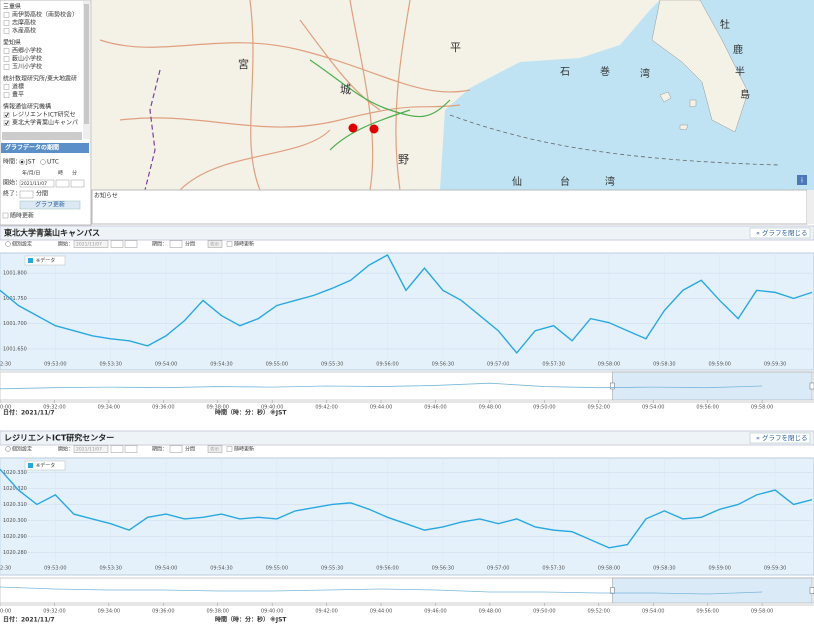 The image size is (814, 631). What do you see at coordinates (86, 64) in the screenshot?
I see `scroll-thumb` at bounding box center [86, 64].